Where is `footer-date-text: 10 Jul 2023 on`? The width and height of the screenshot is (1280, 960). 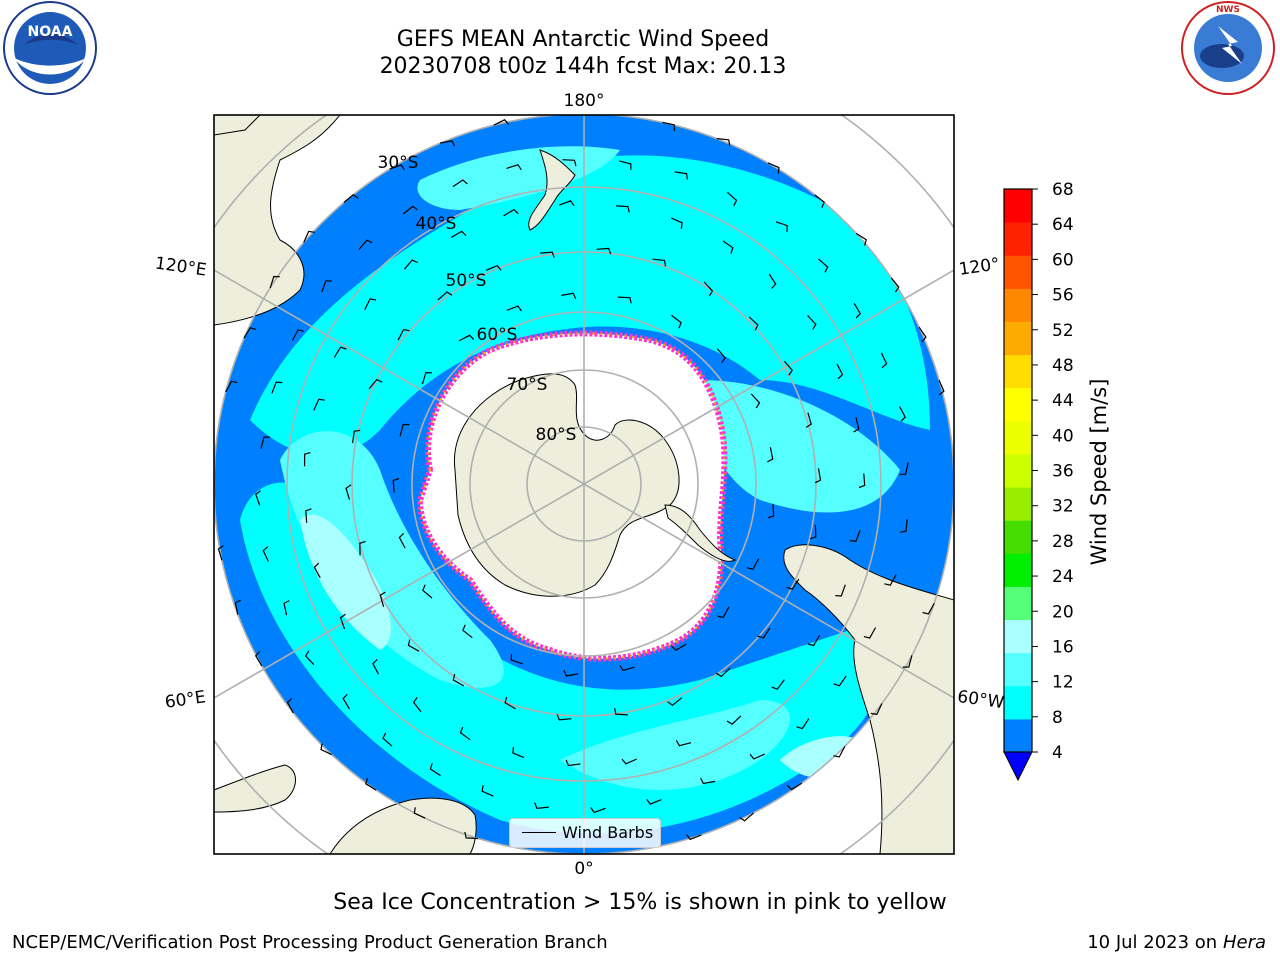 footer-date-text: 10 Jul 2023 on is located at coordinates (1155, 942).